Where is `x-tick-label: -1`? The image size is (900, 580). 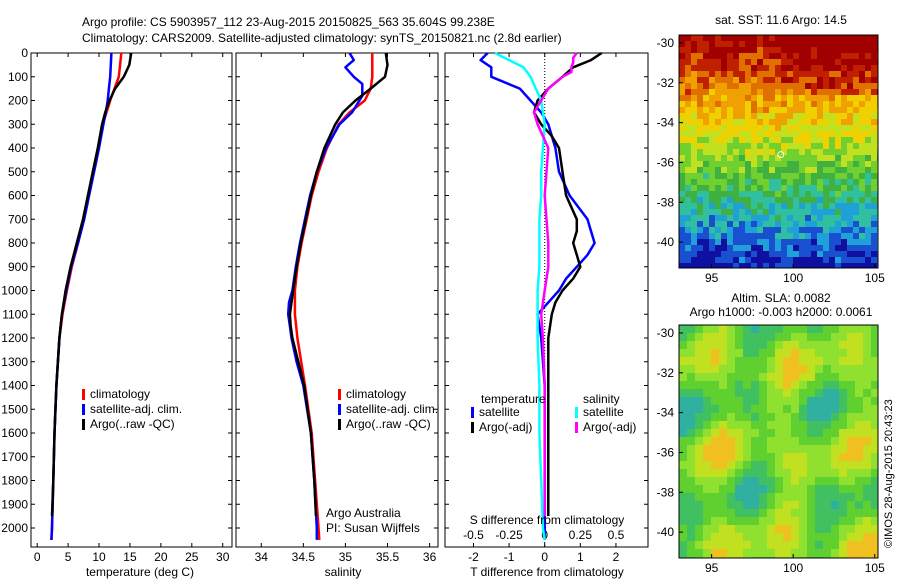
x-tick-label: -1 is located at coordinates (509, 557).